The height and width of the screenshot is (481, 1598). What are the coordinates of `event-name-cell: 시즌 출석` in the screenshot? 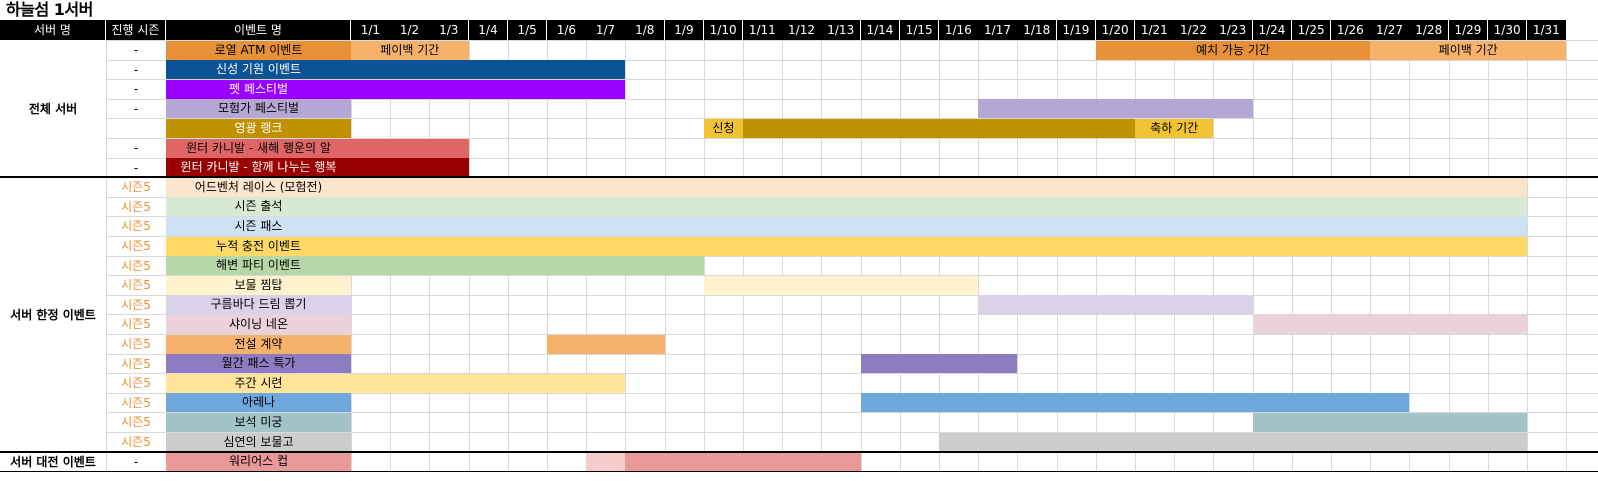 It's located at (258, 207).